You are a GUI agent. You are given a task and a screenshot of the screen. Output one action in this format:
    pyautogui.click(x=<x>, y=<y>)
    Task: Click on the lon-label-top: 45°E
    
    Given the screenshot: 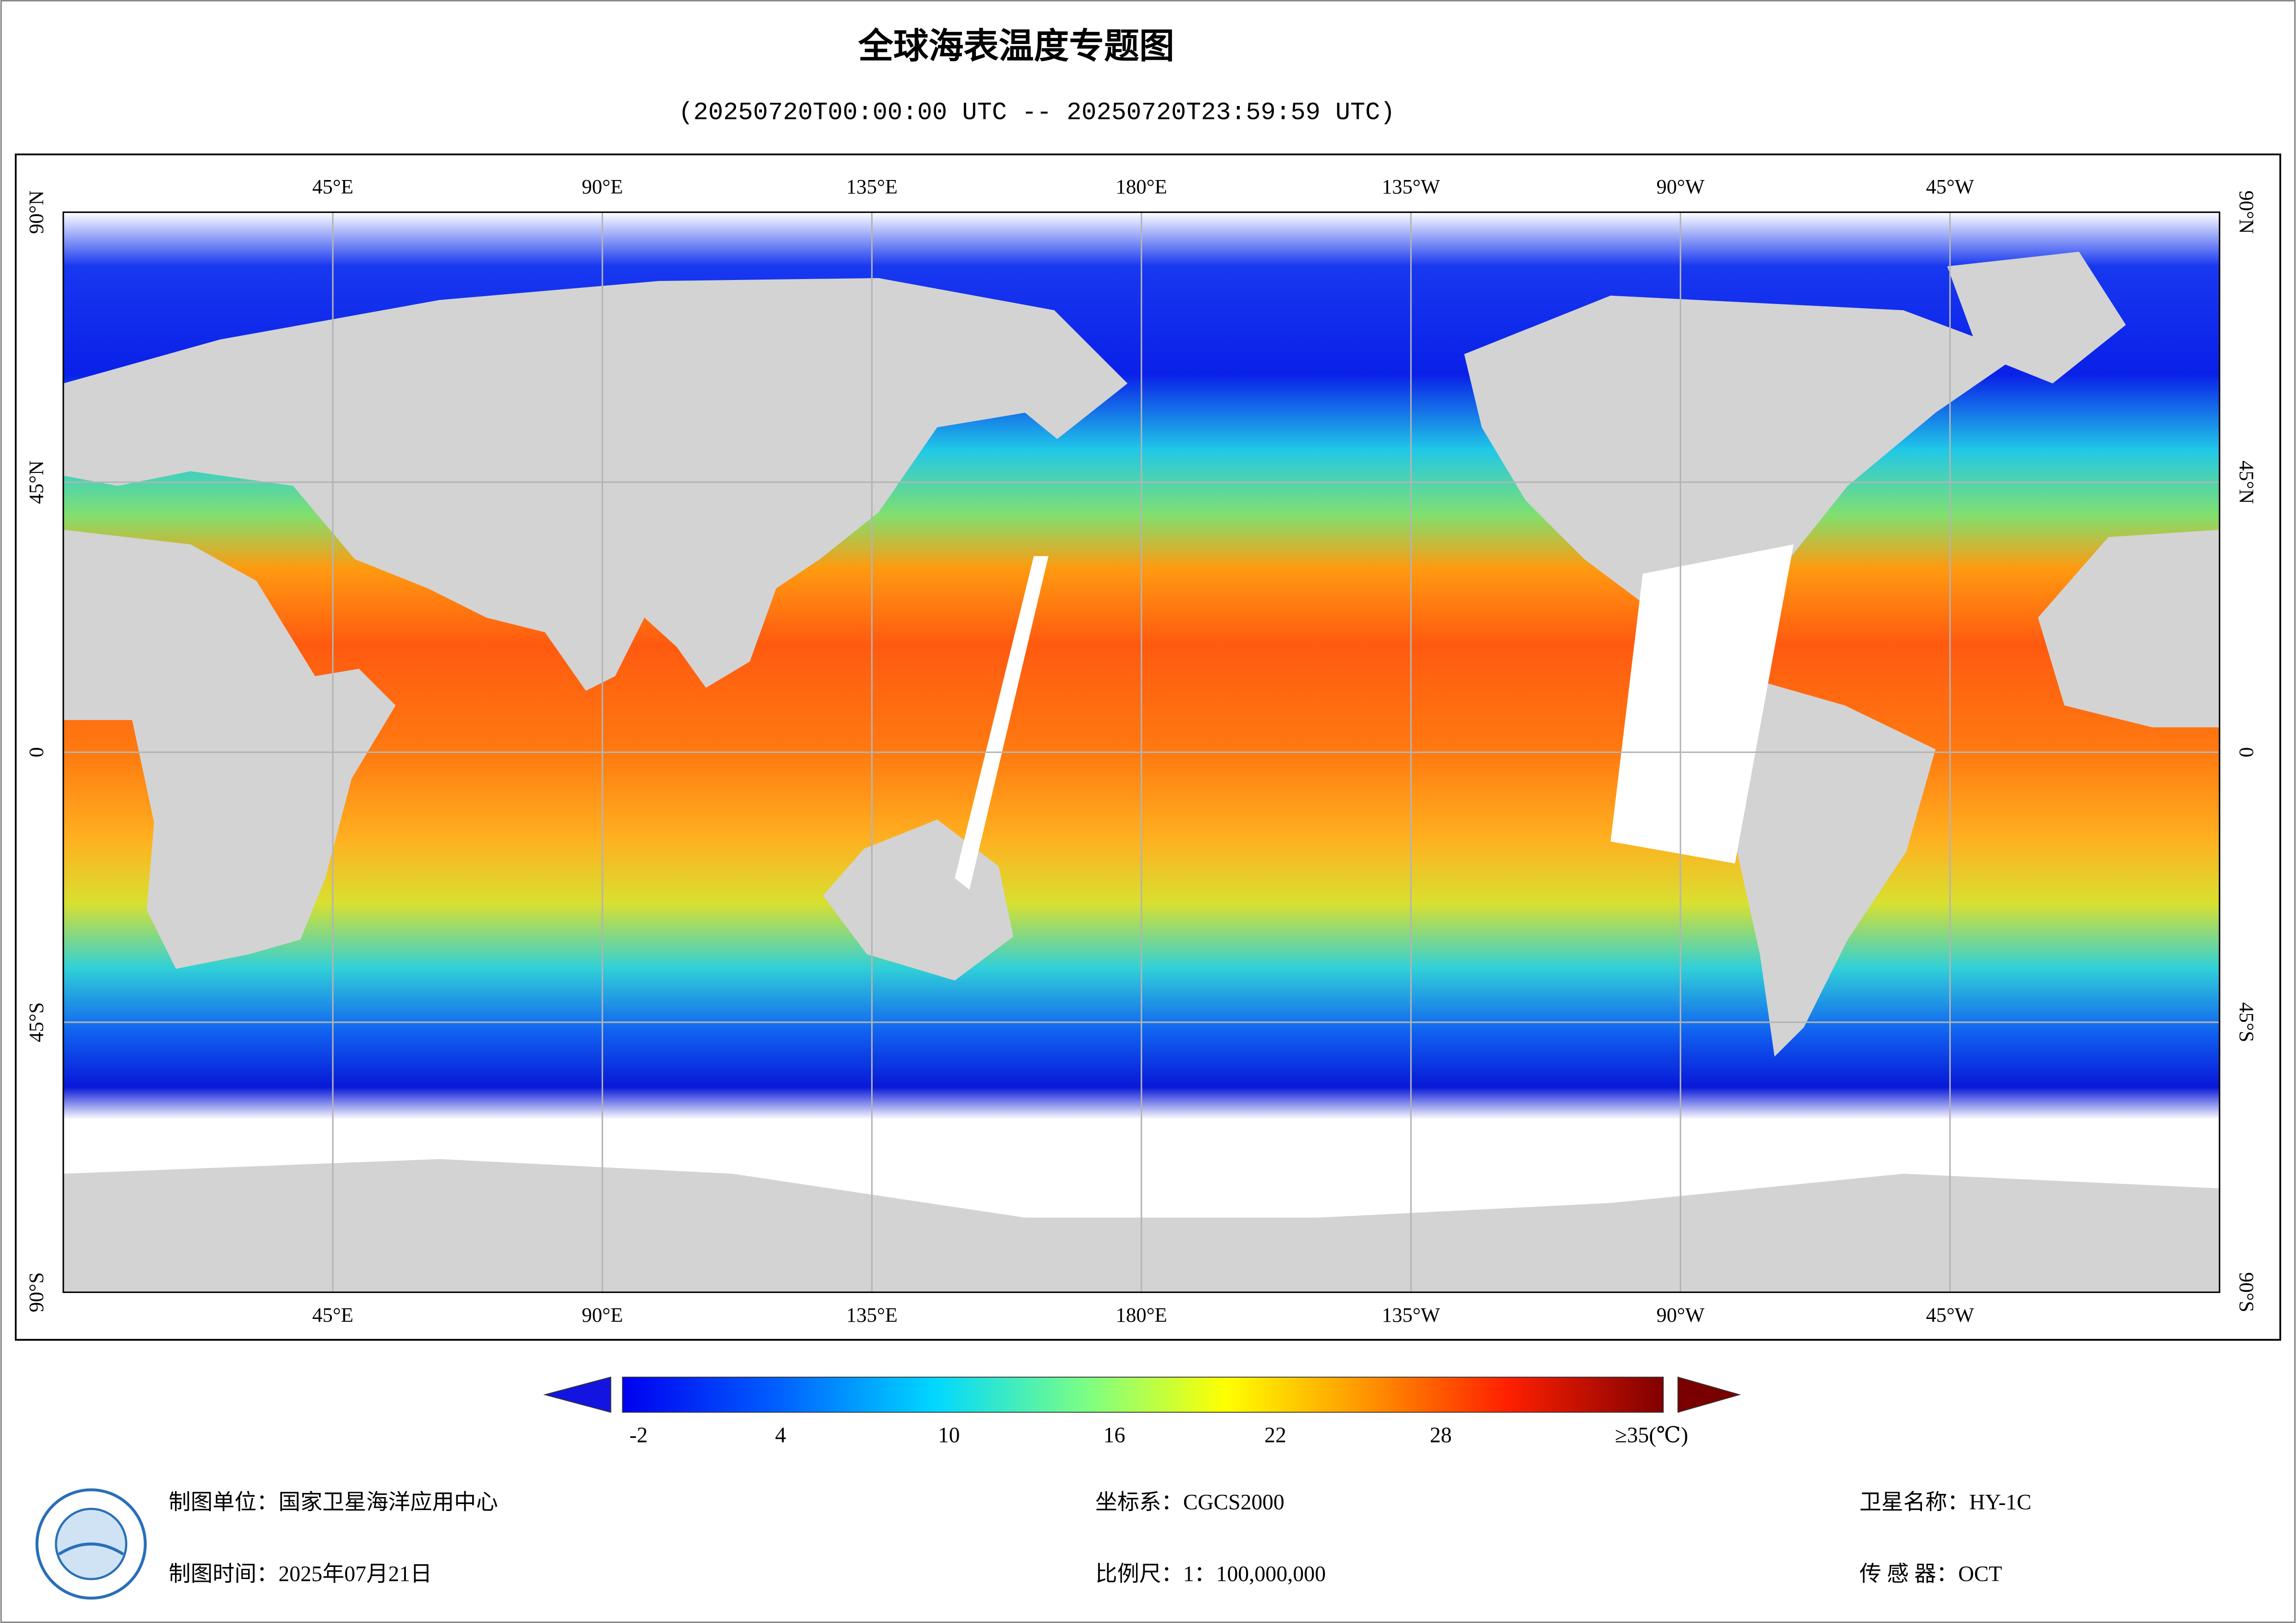 What is the action you would take?
    pyautogui.click(x=332, y=186)
    